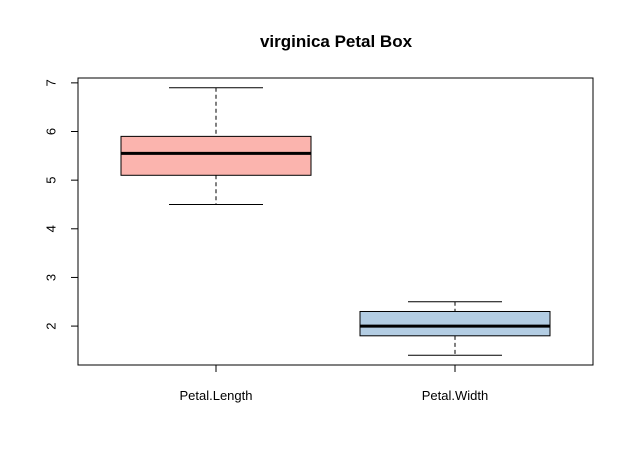  I want to click on x-axis: Petal.Length Petal.Width, so click(333, 383).